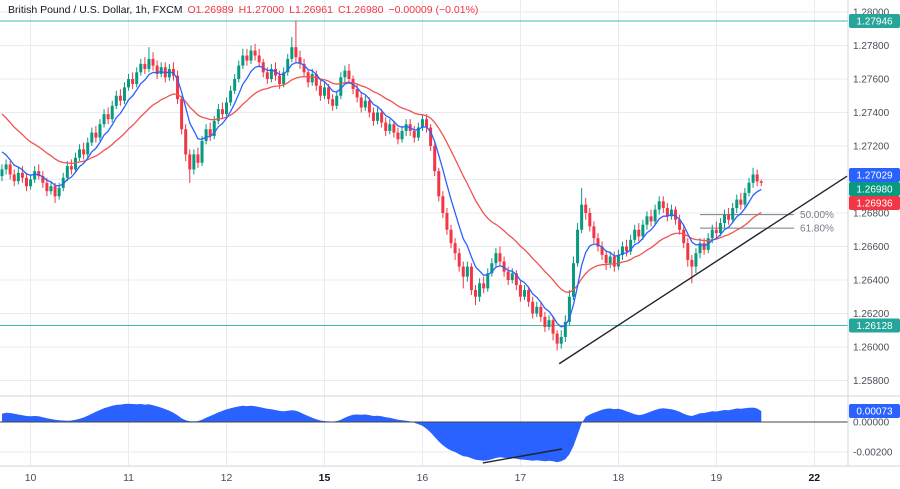 The width and height of the screenshot is (900, 489). What do you see at coordinates (817, 229) in the screenshot?
I see `fib-level-label: 61.80%` at bounding box center [817, 229].